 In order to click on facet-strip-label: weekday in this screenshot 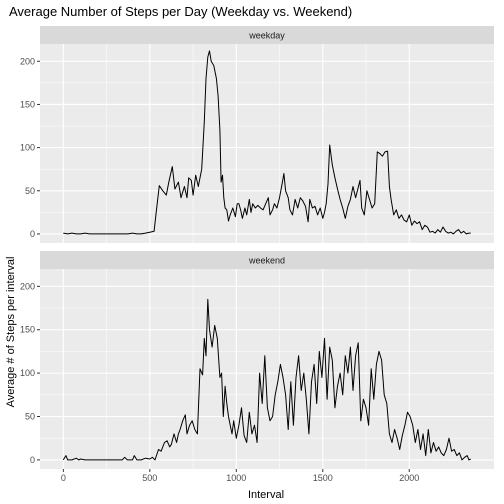, I will do `click(266, 36)`.